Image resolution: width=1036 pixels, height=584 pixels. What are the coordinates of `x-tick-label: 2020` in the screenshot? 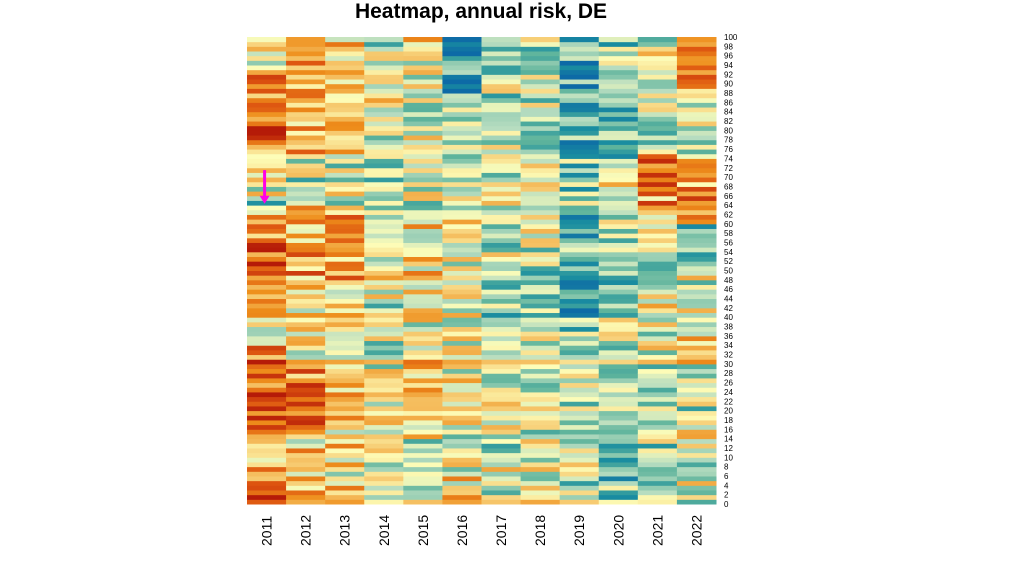 It's located at (618, 530).